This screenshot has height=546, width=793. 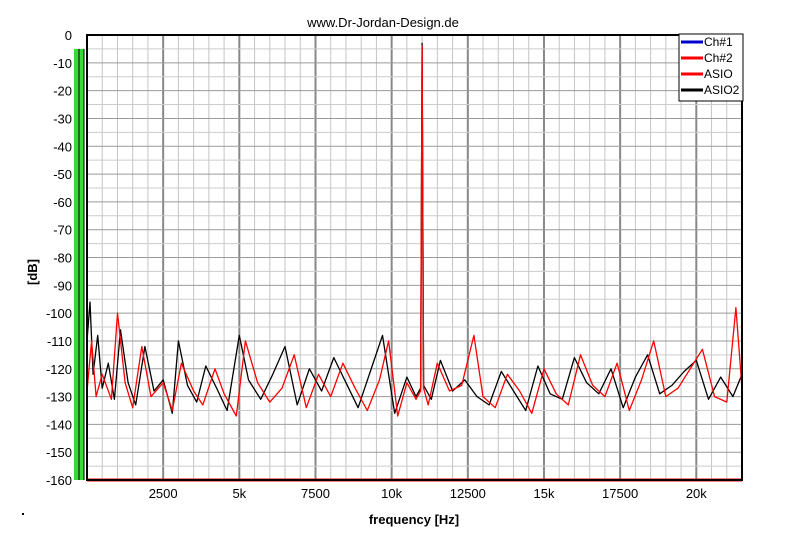 What do you see at coordinates (62, 146) in the screenshot?
I see `y-tick-label: -40` at bounding box center [62, 146].